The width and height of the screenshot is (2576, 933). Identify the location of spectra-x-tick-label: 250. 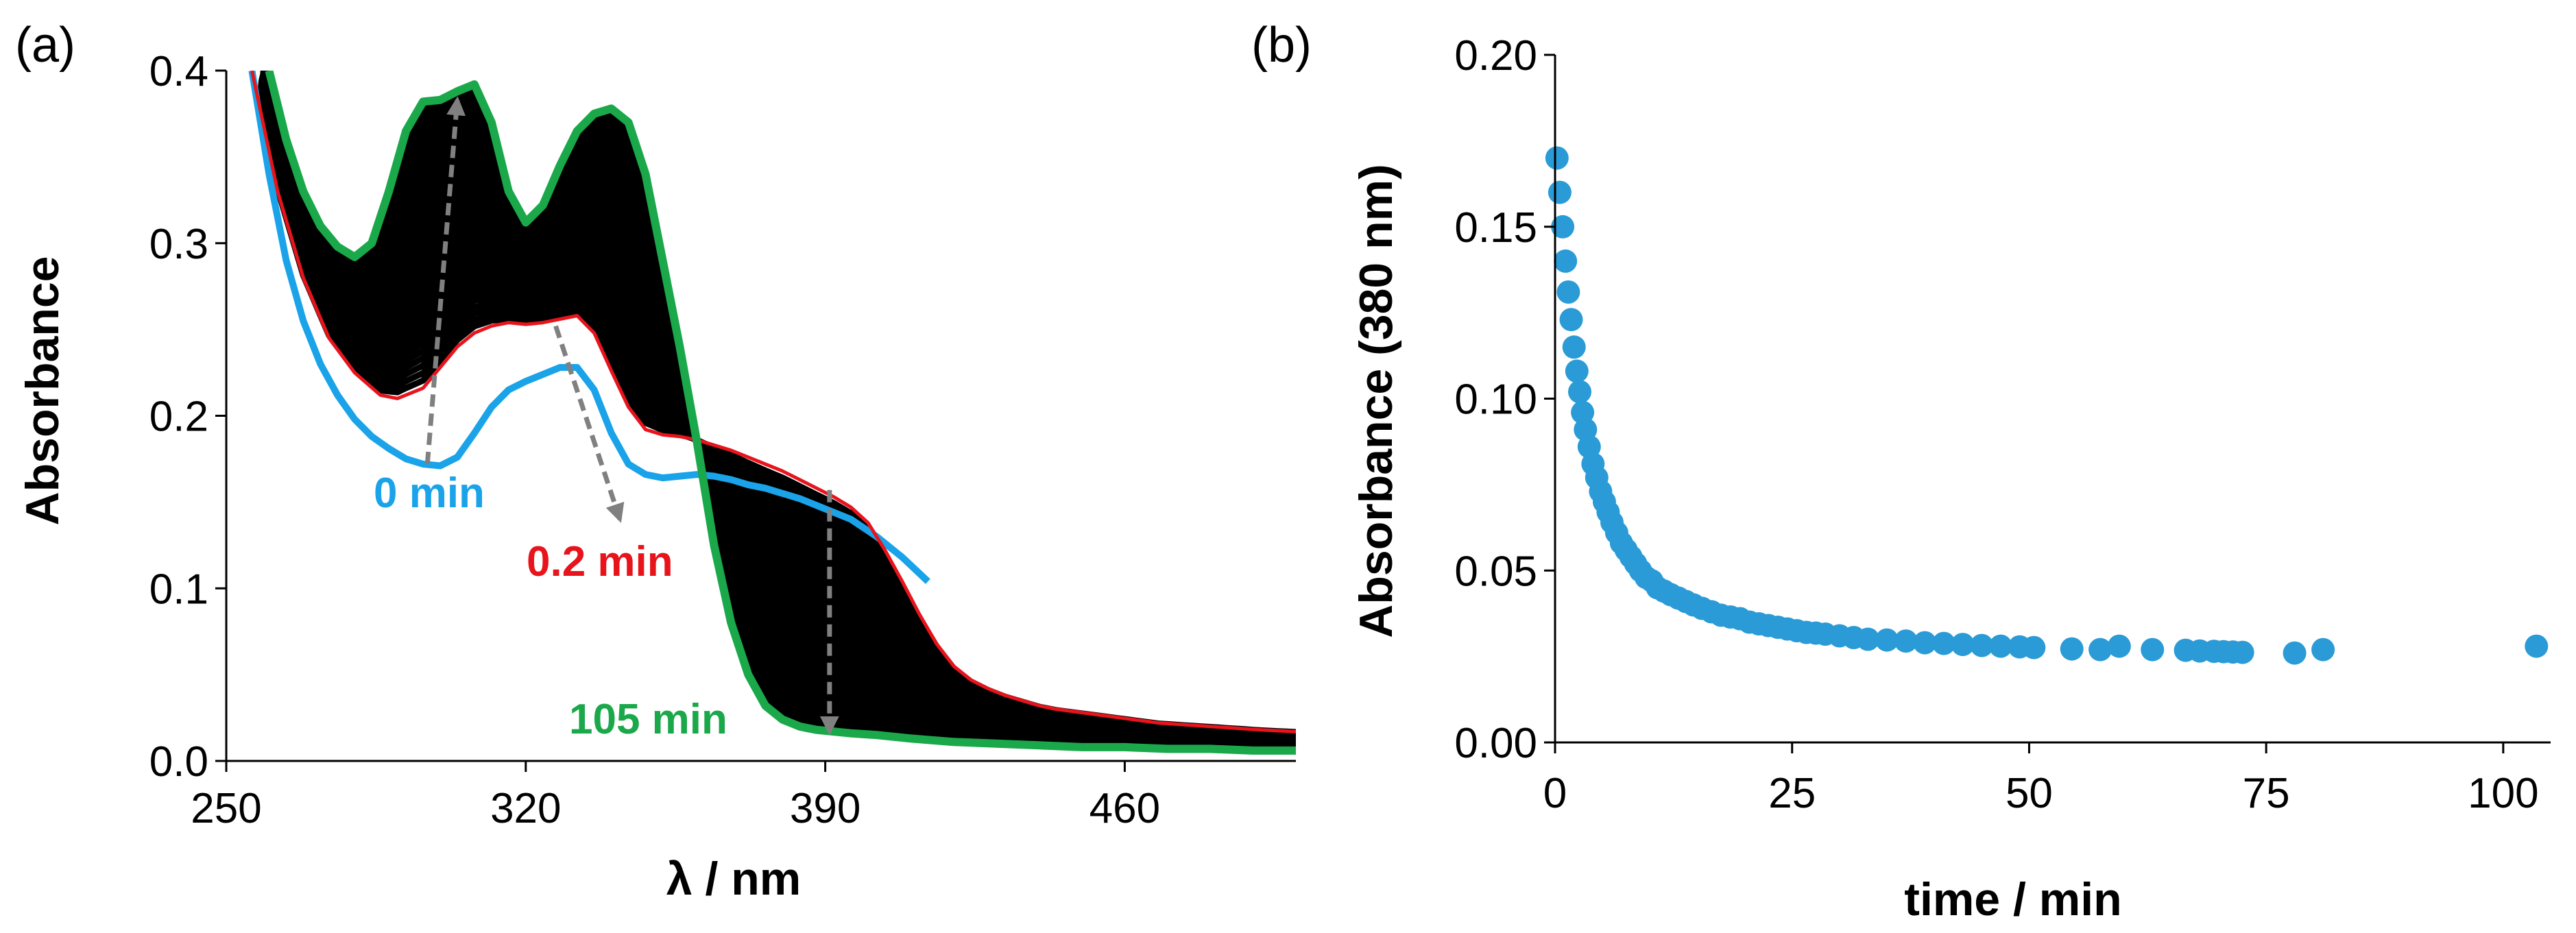
(226, 808).